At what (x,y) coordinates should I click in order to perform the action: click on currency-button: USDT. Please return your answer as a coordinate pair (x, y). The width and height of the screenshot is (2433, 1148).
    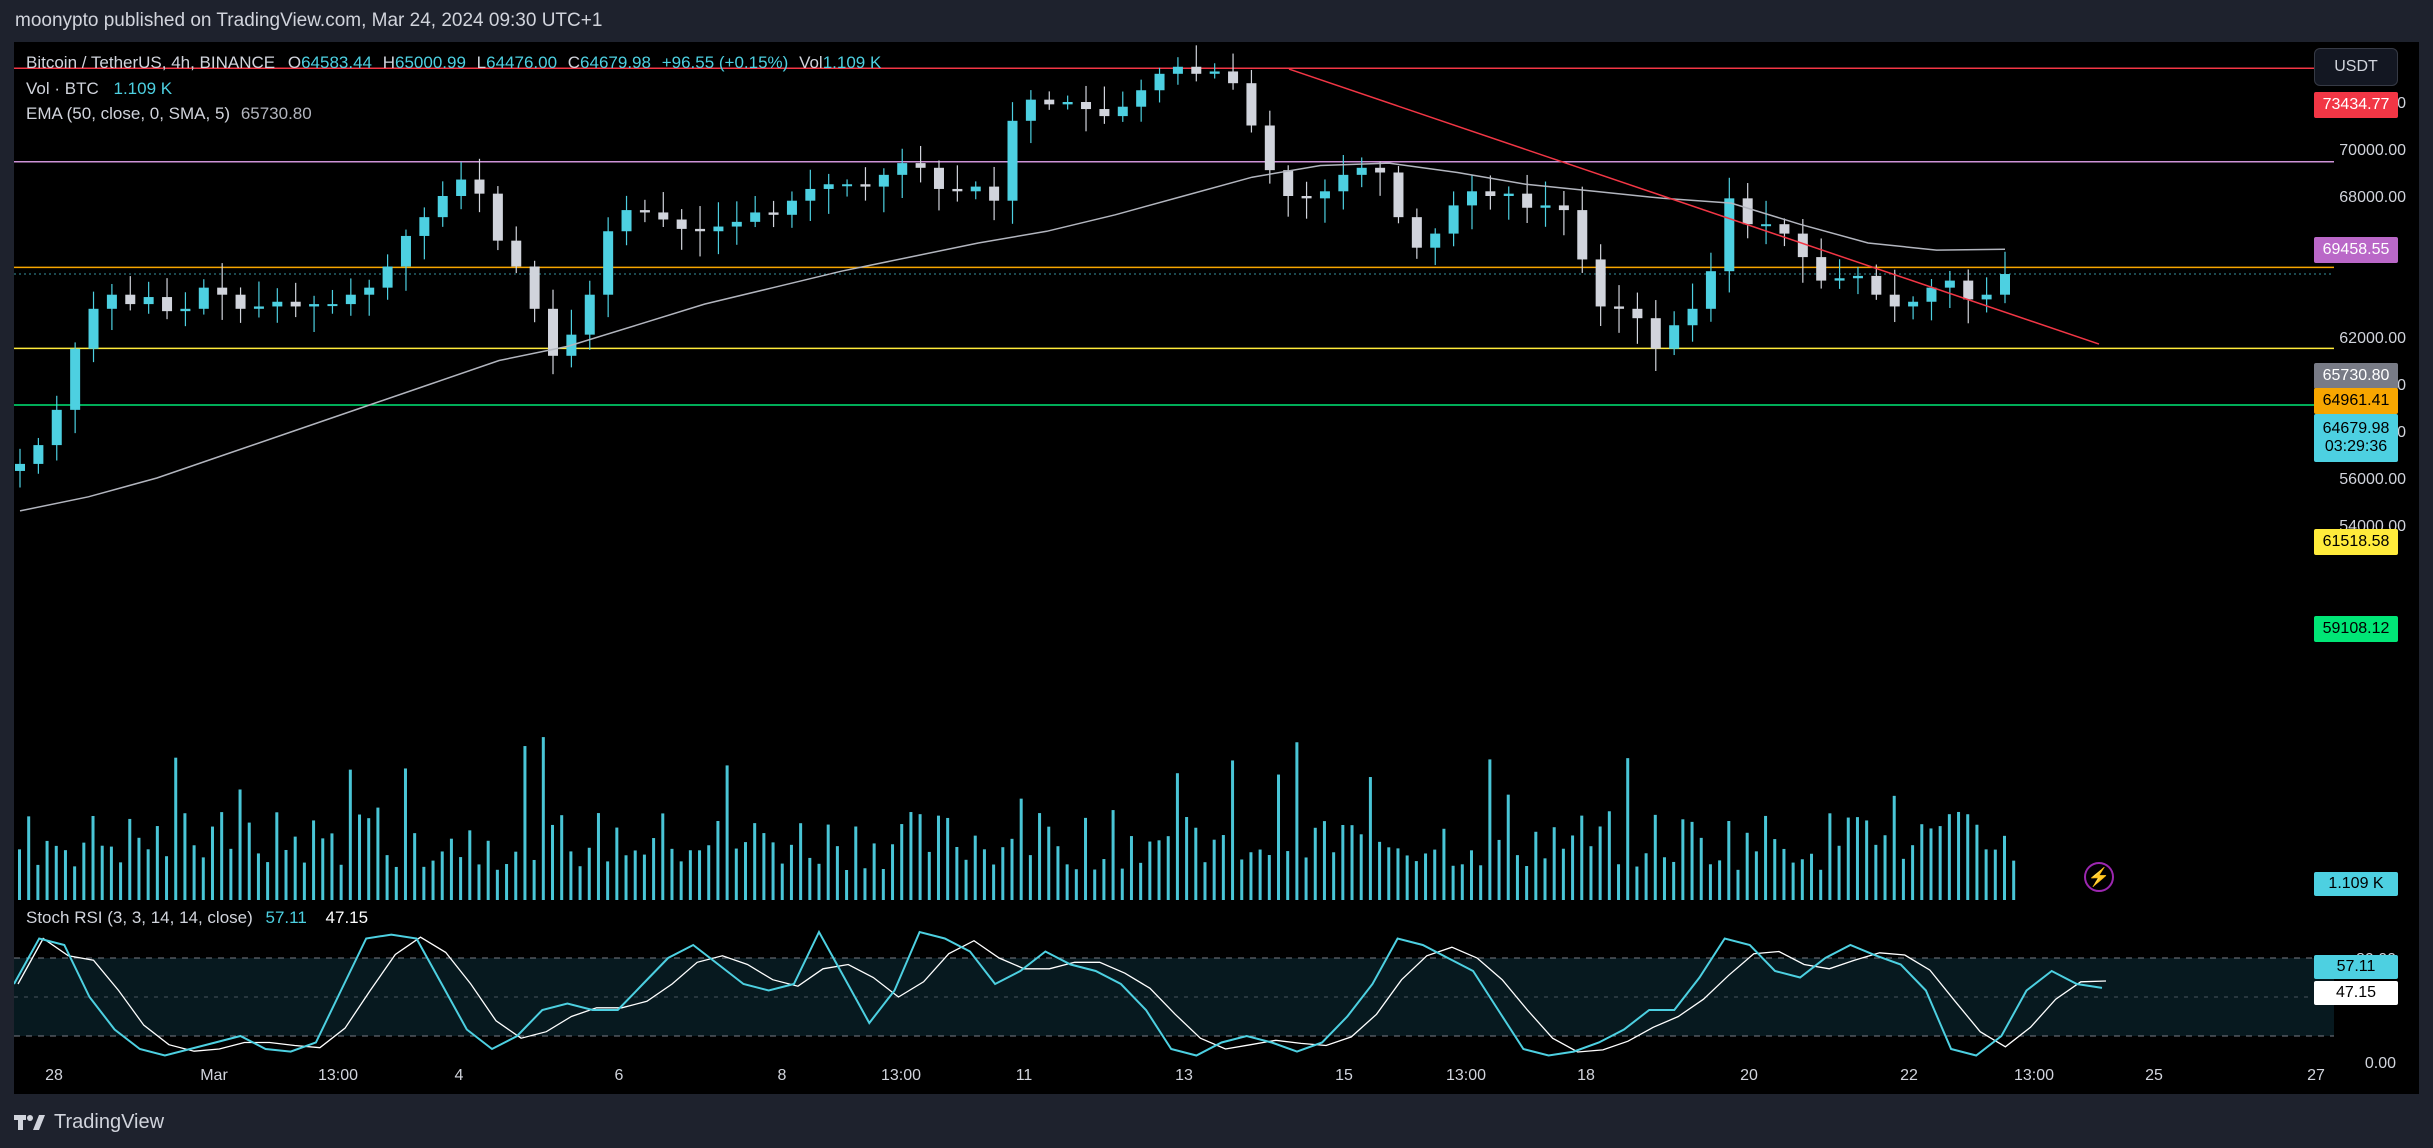
    Looking at the image, I should click on (2356, 67).